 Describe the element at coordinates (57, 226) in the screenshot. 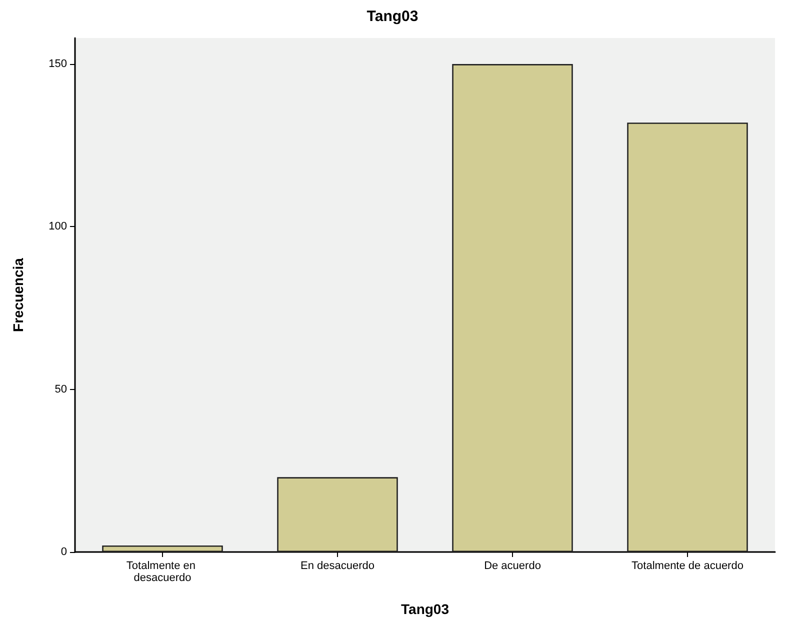

I see `y-tick-label: 100` at that location.